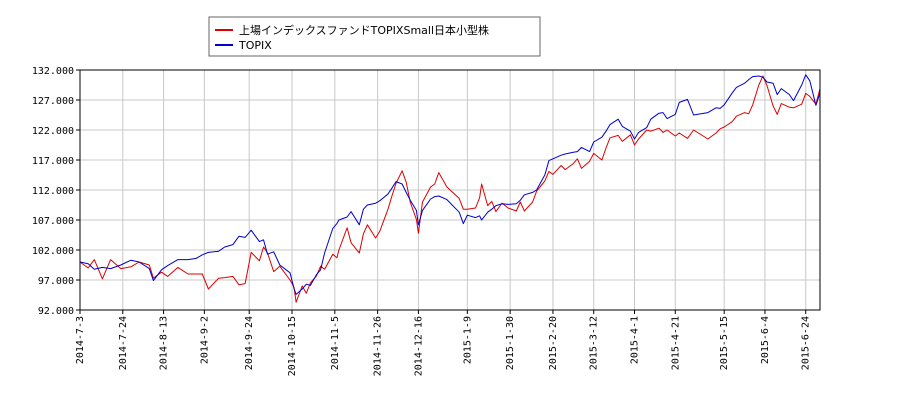  Describe the element at coordinates (80, 340) in the screenshot. I see `x-tick-label: 2014-7-3` at that location.